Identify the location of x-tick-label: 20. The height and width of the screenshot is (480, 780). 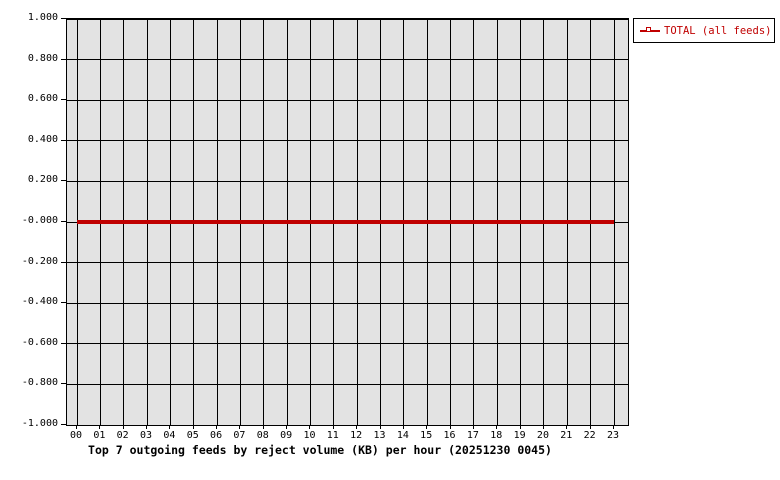
(542, 435).